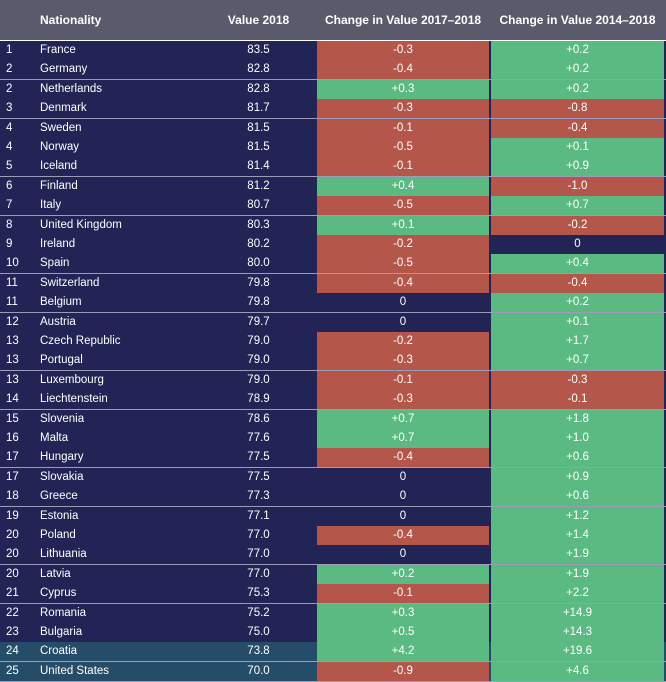  What do you see at coordinates (12, 302) in the screenshot?
I see `rank-cell: 11` at bounding box center [12, 302].